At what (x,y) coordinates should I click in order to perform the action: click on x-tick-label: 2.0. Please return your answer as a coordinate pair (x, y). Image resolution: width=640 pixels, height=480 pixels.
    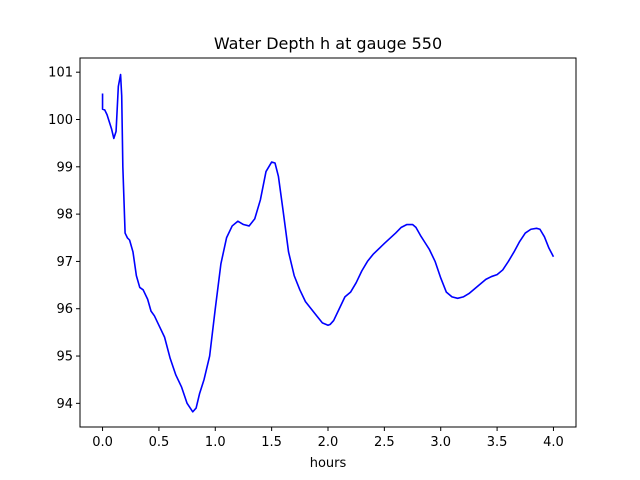
    Looking at the image, I should click on (328, 442).